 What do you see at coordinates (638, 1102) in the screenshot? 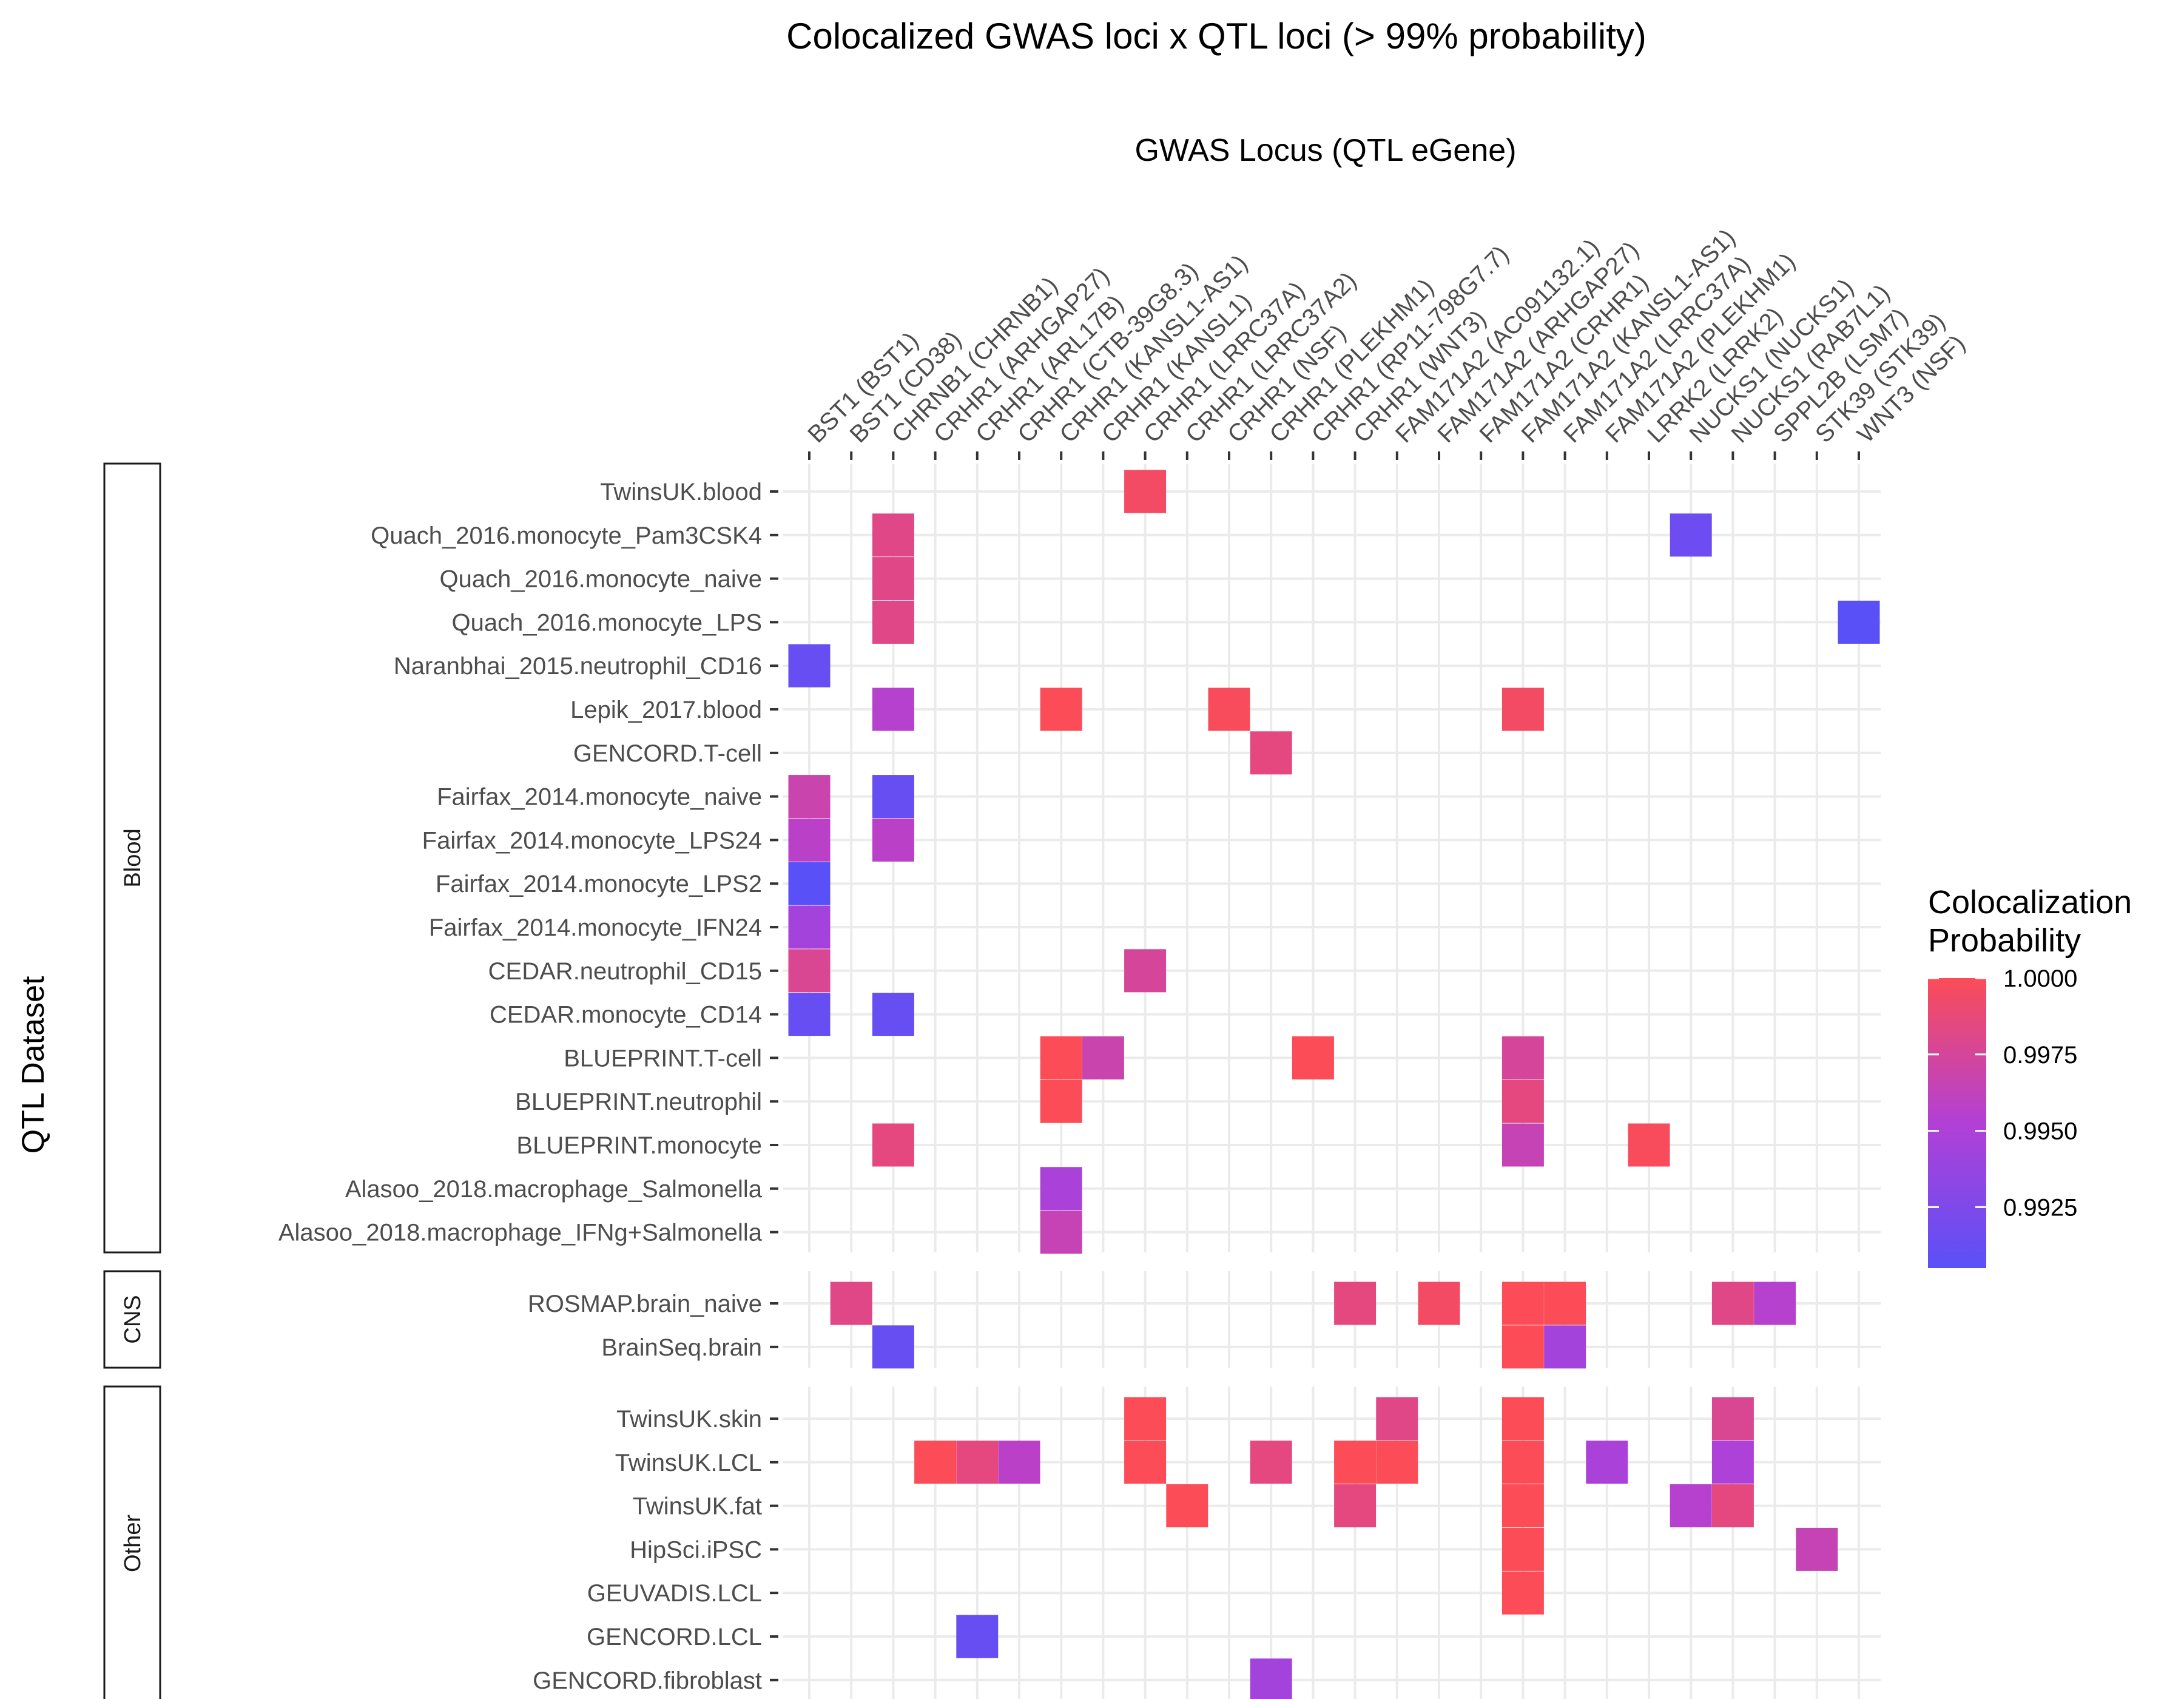
I see `y-tick-label-blueprint-neutrophil: BLUEPRINT.neutrophil` at bounding box center [638, 1102].